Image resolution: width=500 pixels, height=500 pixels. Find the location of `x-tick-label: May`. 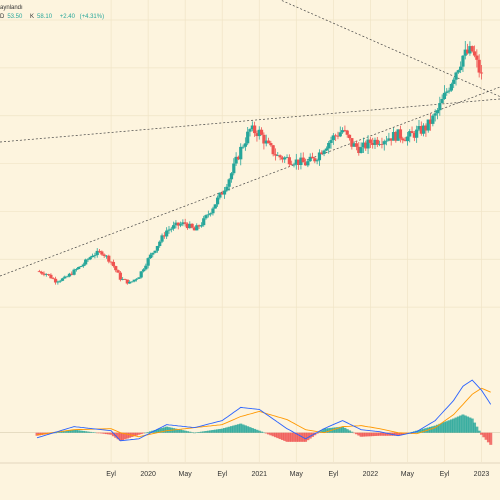

x-tick-label: May is located at coordinates (185, 474).